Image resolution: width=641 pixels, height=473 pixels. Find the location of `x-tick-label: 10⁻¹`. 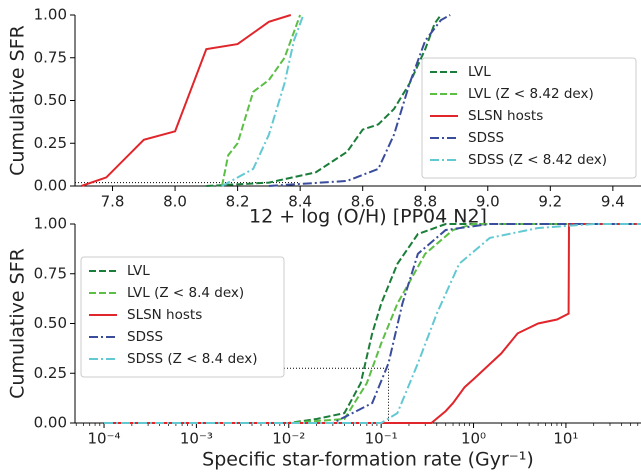

x-tick-label: 10⁻¹ is located at coordinates (381, 439).